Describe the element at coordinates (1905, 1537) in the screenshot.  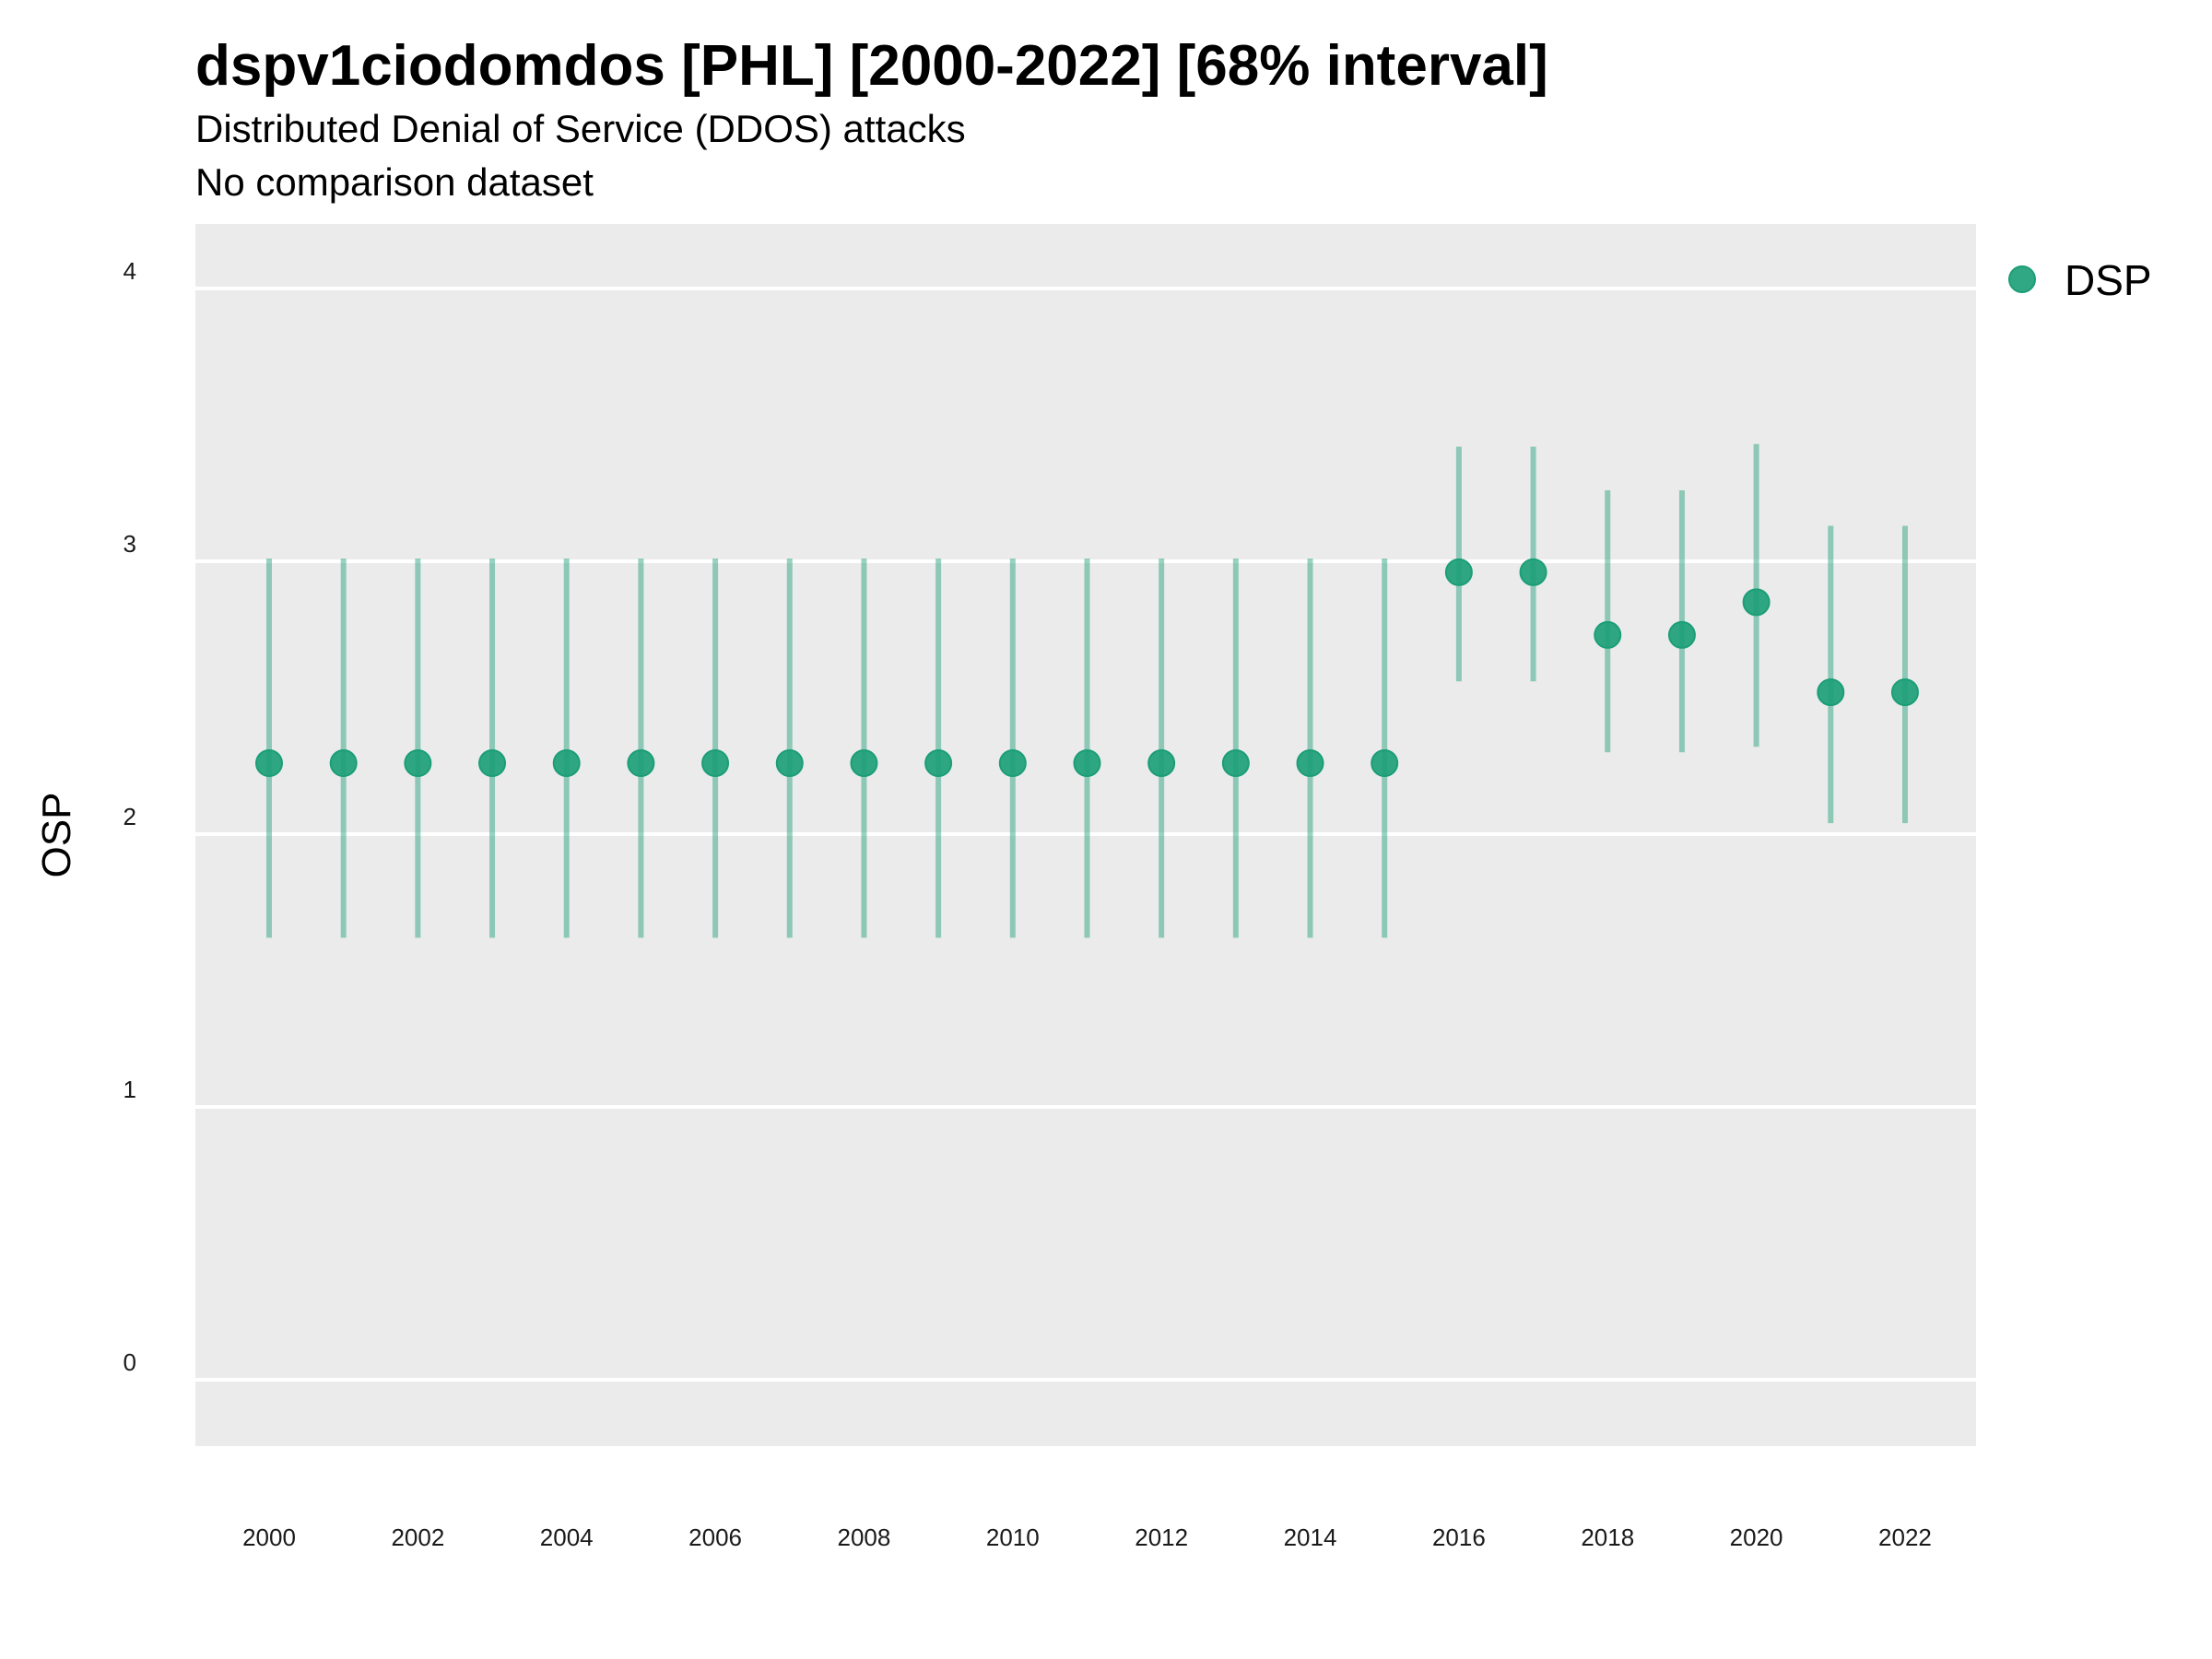
I see `x-tick-label: 2022` at that location.